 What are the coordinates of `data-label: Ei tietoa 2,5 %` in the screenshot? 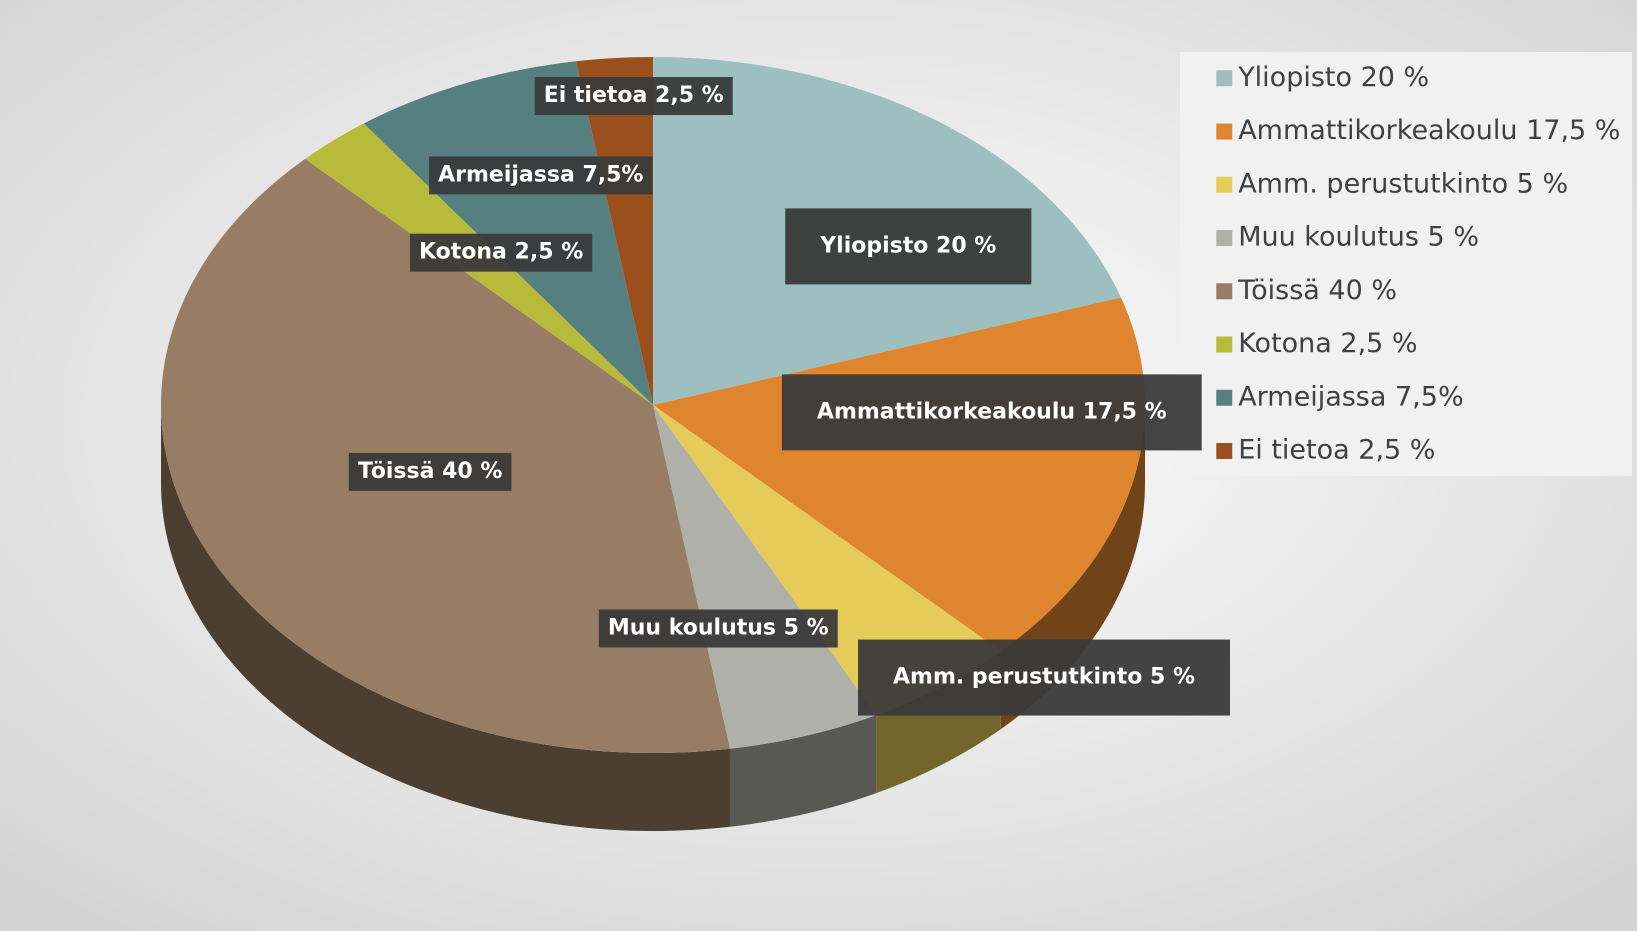 It's located at (634, 95).